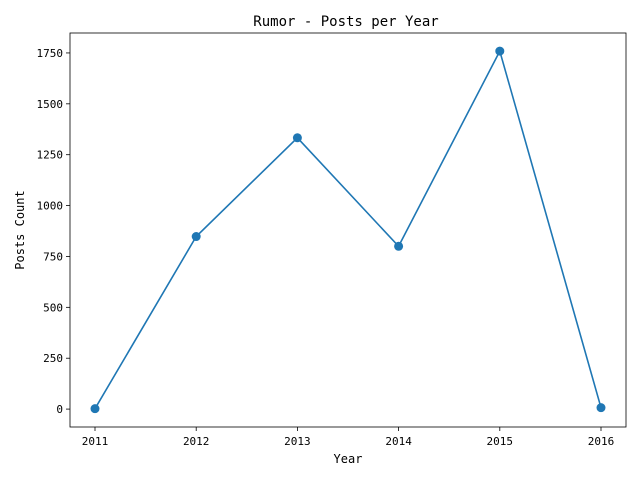  What do you see at coordinates (53, 307) in the screenshot?
I see `y-tick-label: 500` at bounding box center [53, 307].